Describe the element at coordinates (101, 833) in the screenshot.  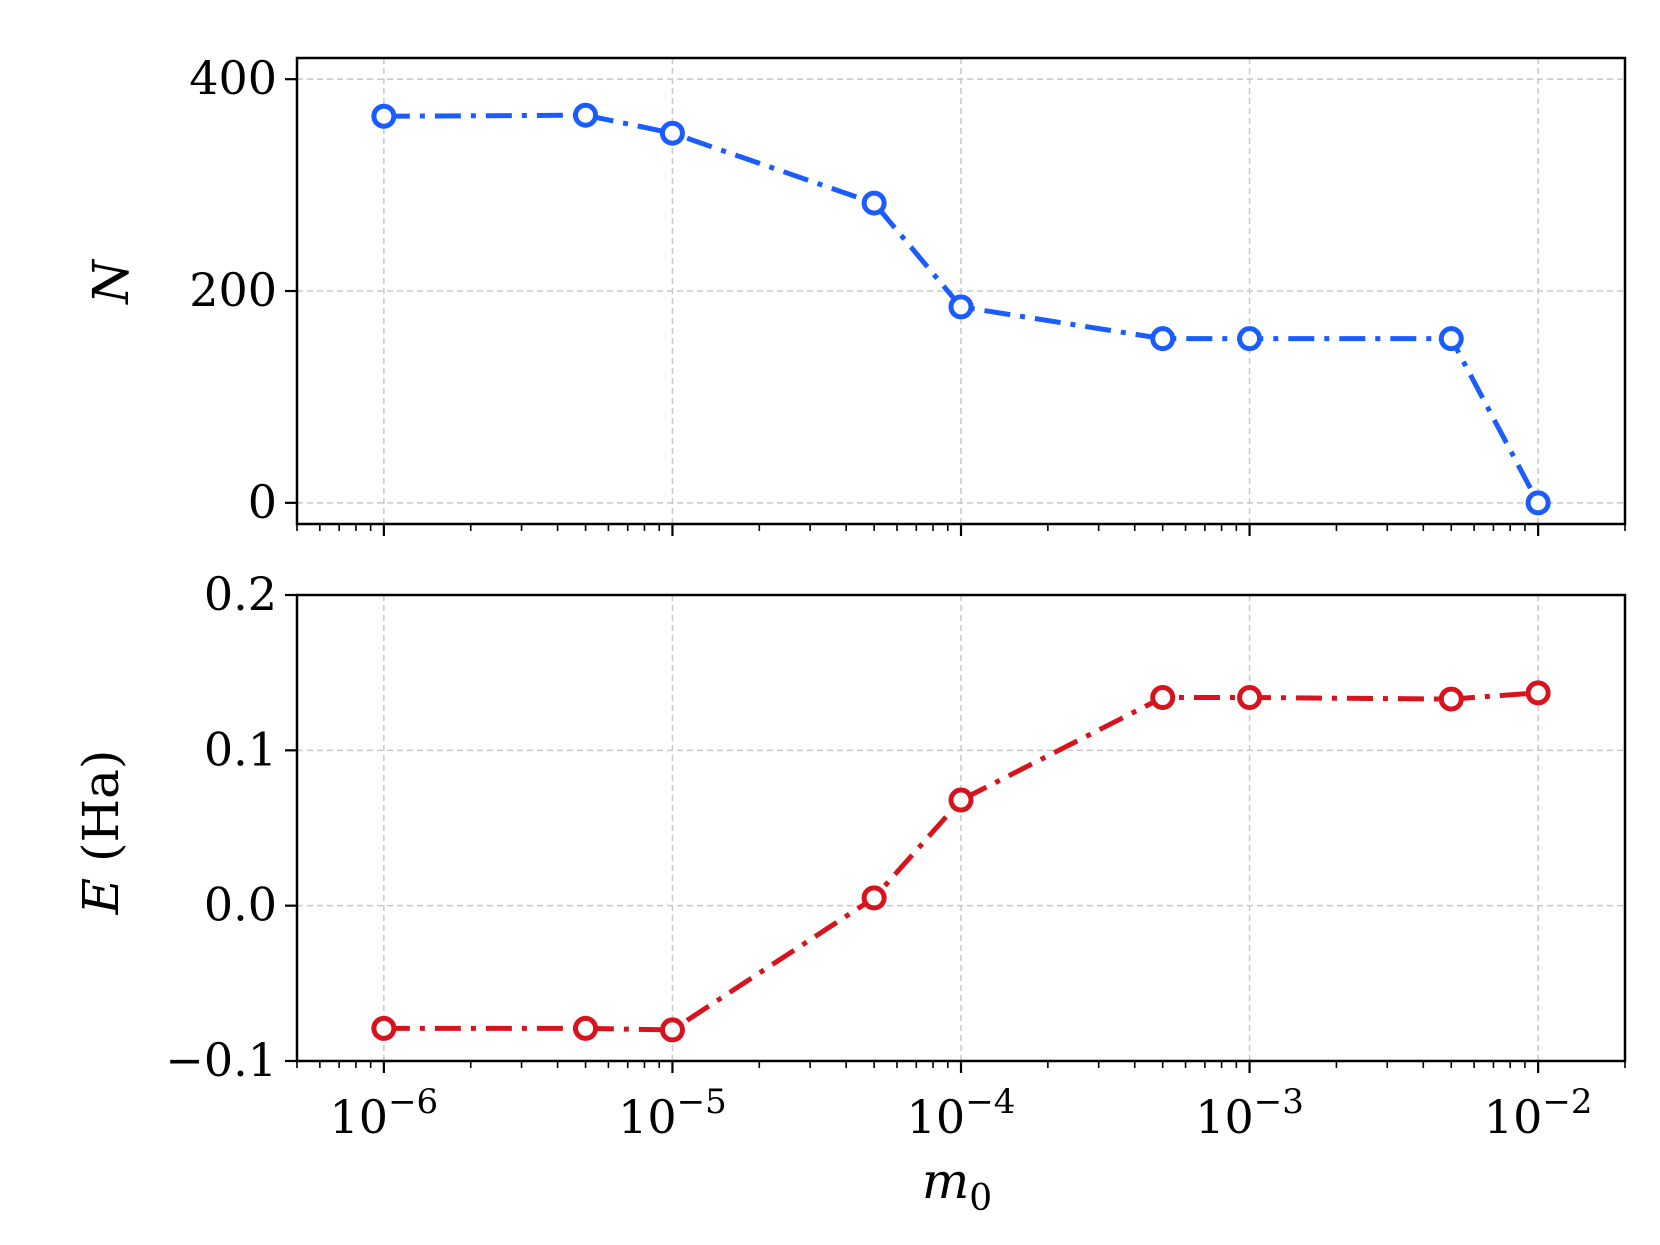
I see `y-axis-label-bottom: E (Ha)` at that location.